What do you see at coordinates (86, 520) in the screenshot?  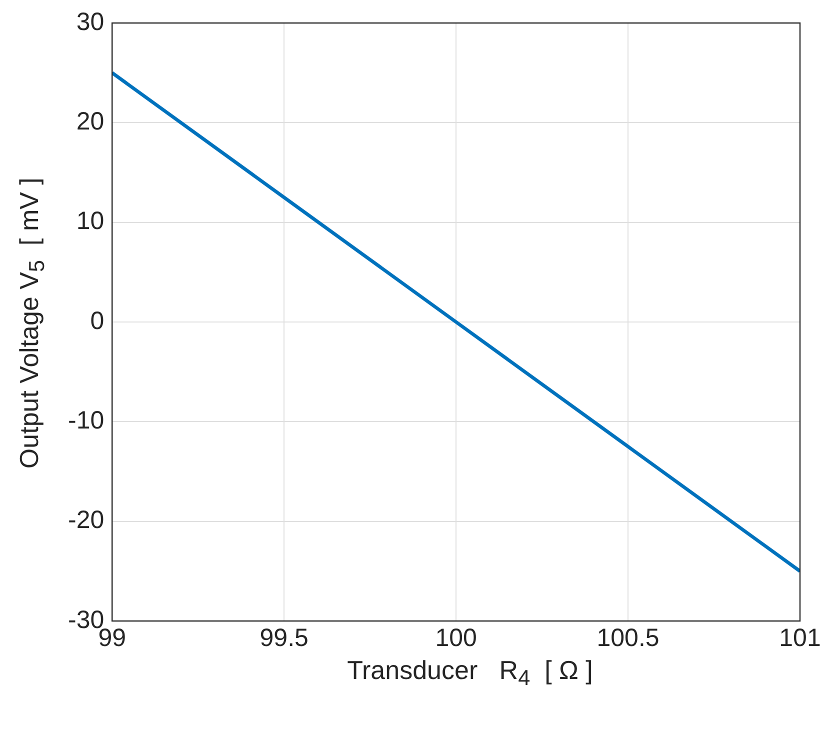 I see `y-tick-label: -20` at bounding box center [86, 520].